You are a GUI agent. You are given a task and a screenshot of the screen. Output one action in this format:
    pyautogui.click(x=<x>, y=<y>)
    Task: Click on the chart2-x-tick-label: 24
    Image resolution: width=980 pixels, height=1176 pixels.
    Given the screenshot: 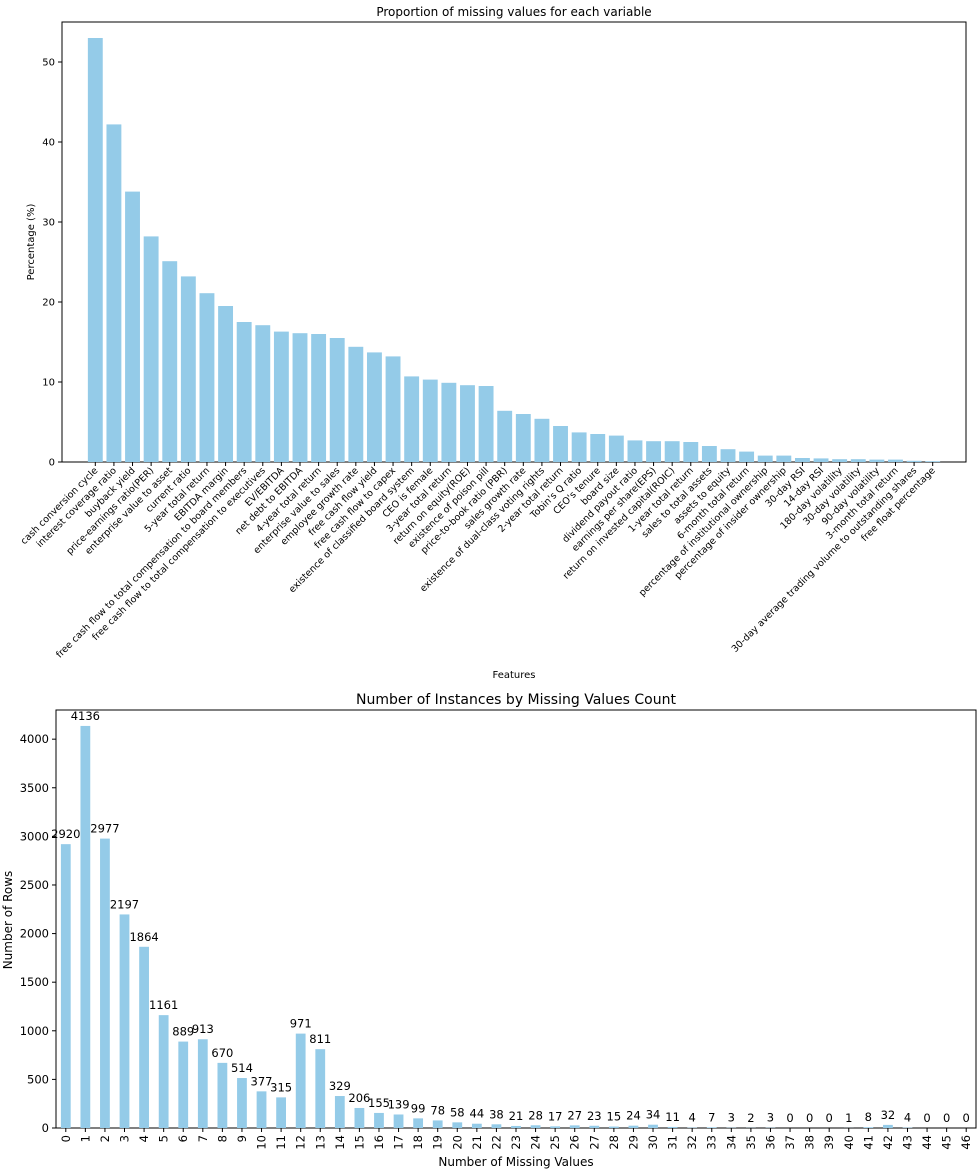 What is the action you would take?
    pyautogui.click(x=536, y=1142)
    